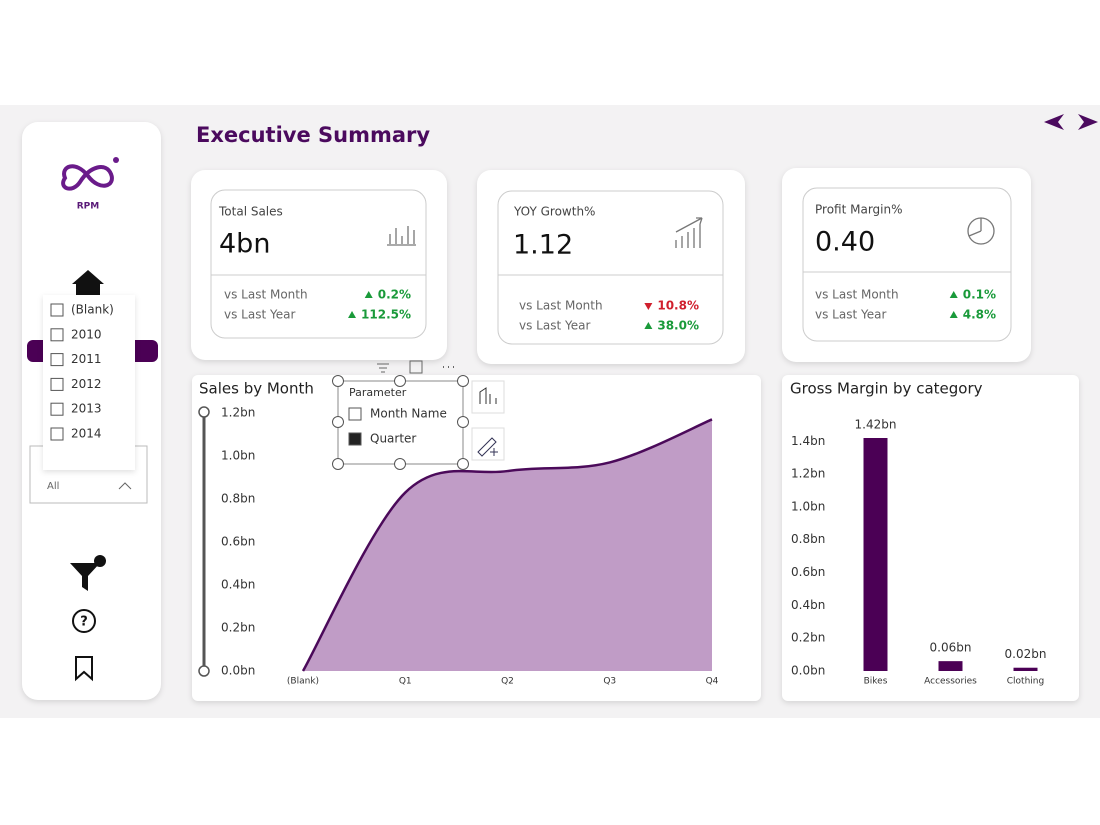 The image size is (1100, 825). What do you see at coordinates (808, 506) in the screenshot?
I see `y-tick-label: 1.0bn` at bounding box center [808, 506].